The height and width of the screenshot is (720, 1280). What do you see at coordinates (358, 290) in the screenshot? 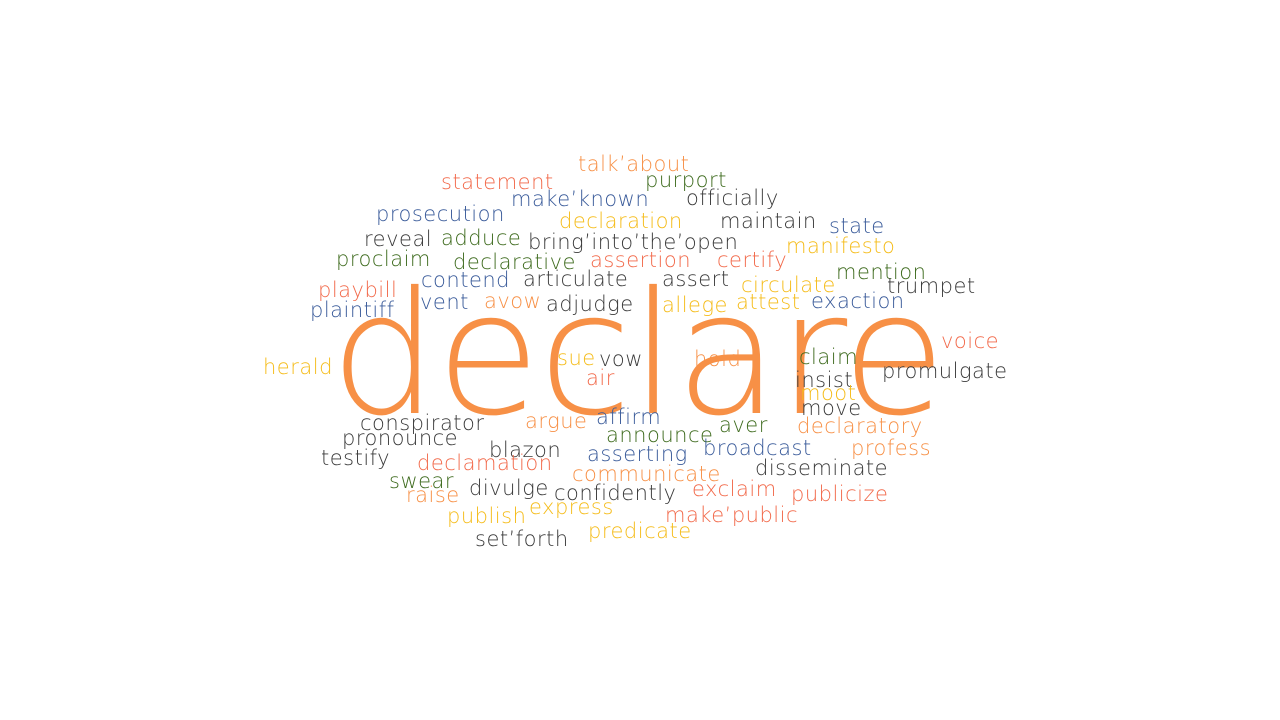
I see `cloud-word: playbill` at bounding box center [358, 290].